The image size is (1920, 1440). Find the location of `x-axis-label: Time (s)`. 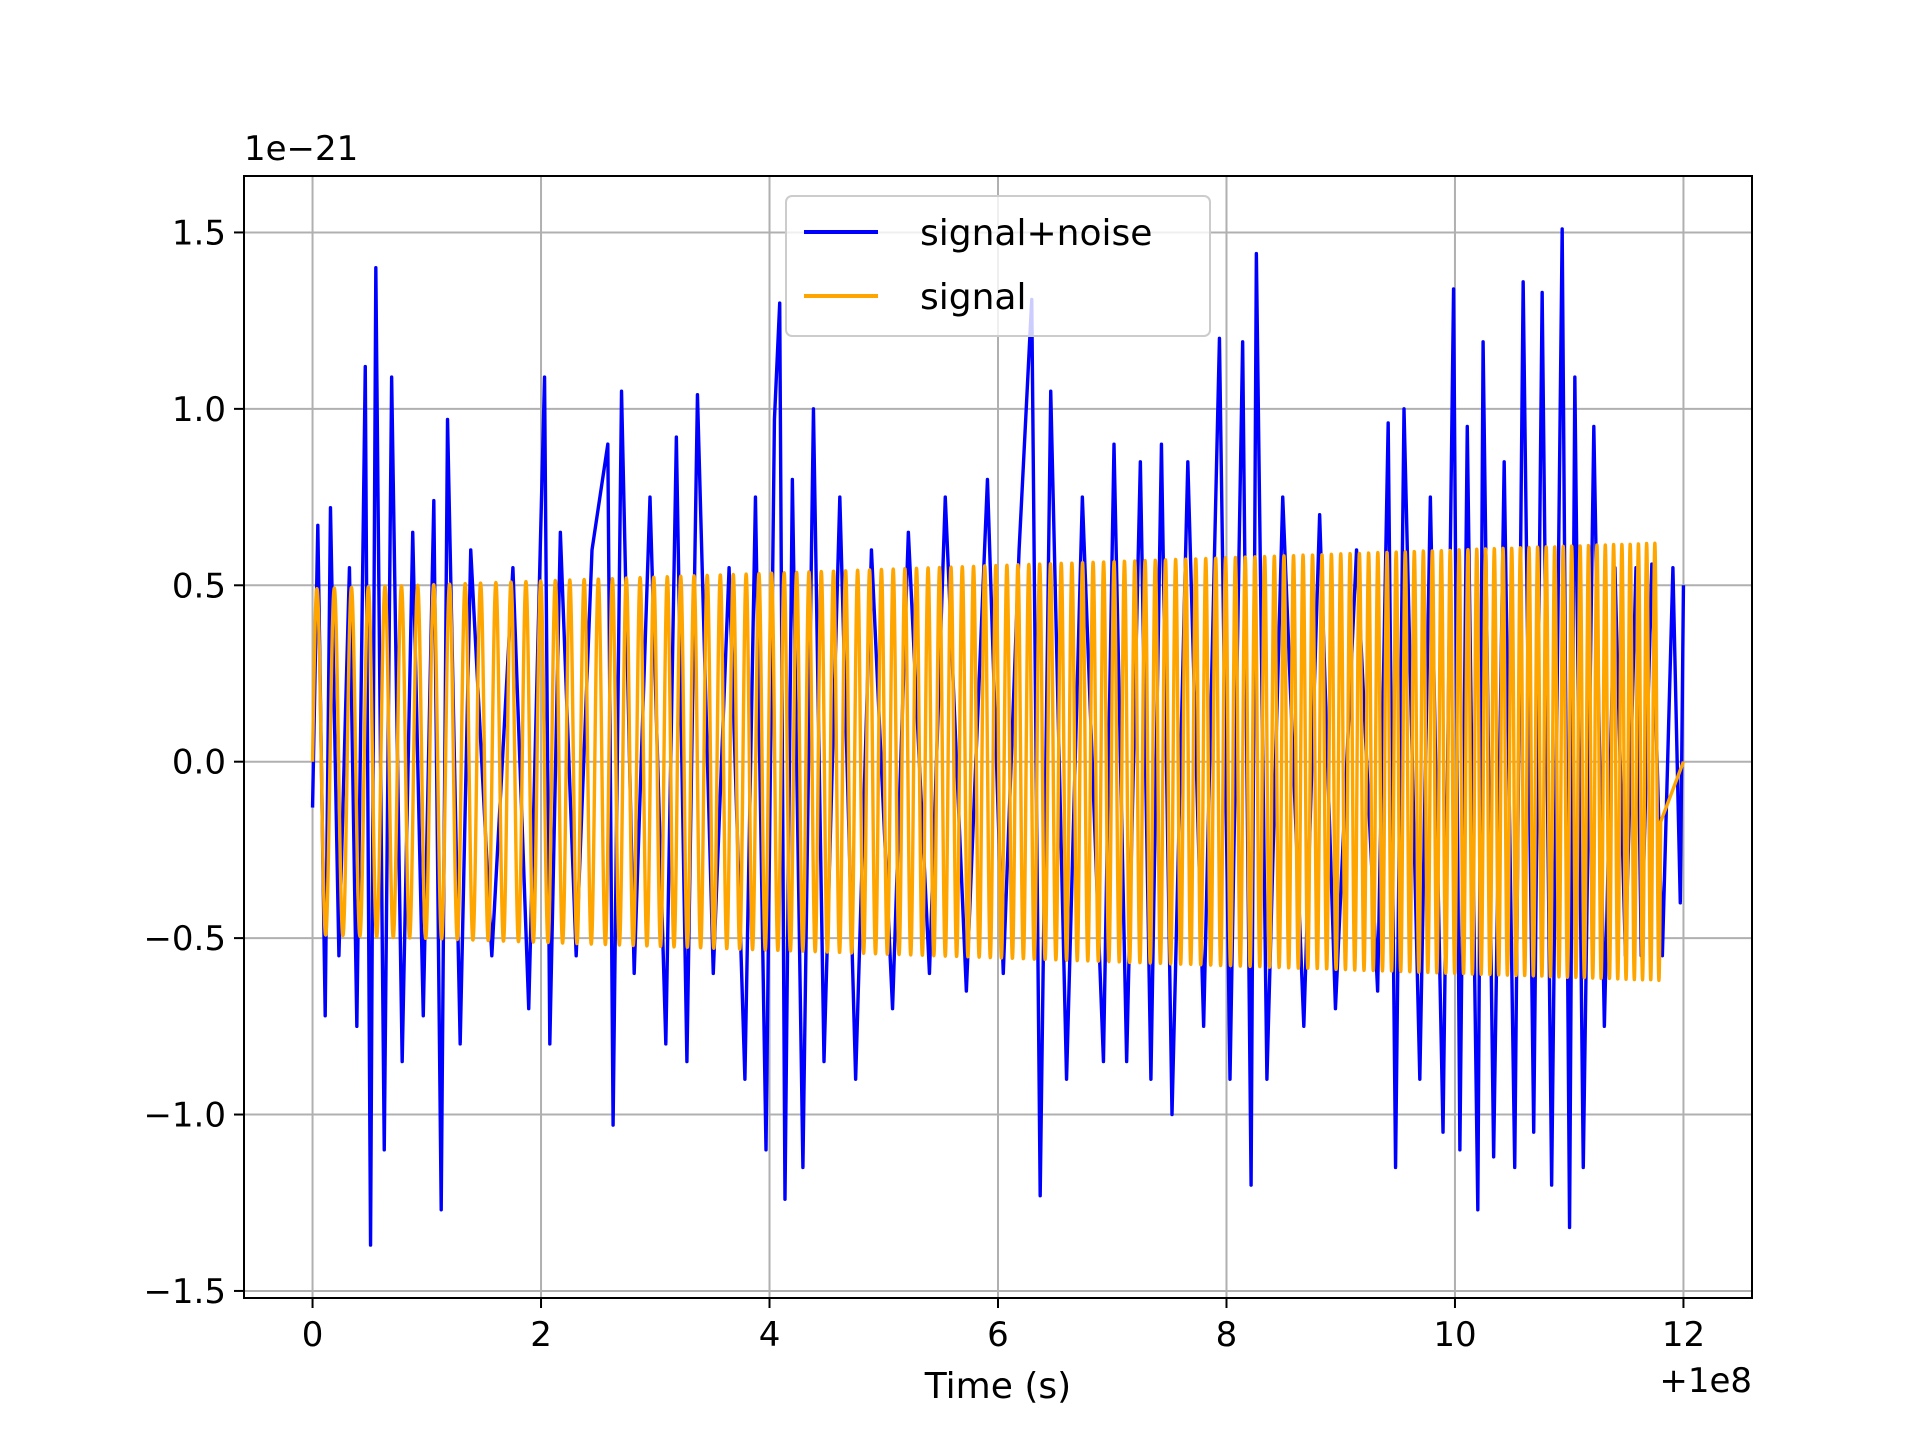

x-axis-label: Time (s) is located at coordinates (997, 1386).